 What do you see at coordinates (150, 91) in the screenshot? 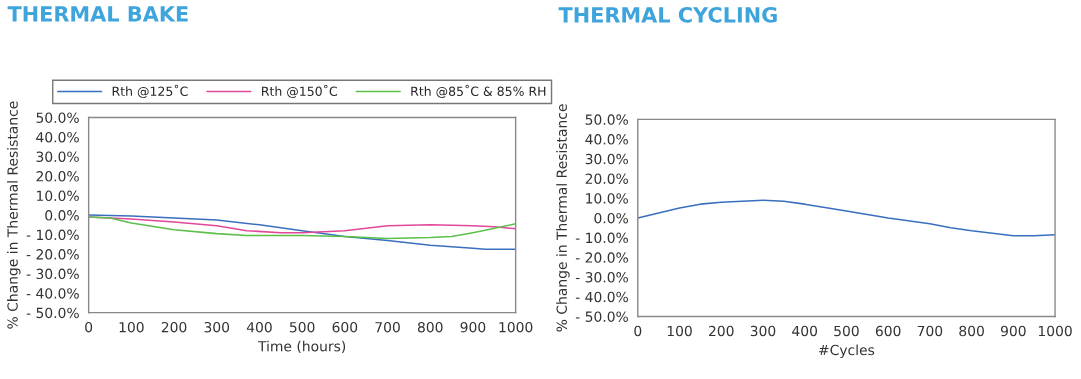
I see `legend-label: Rth @125˚C` at bounding box center [150, 91].